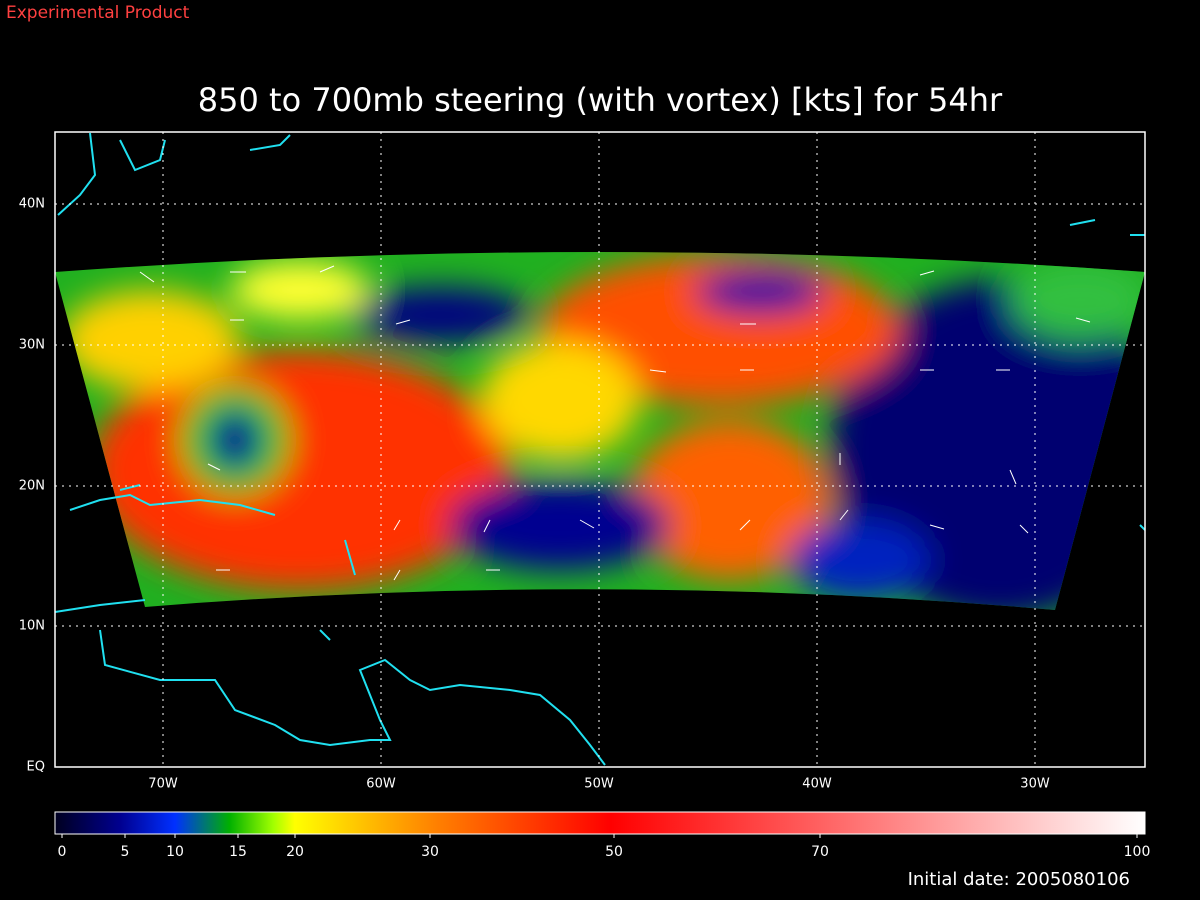  What do you see at coordinates (600, 823) in the screenshot?
I see `colorbar` at bounding box center [600, 823].